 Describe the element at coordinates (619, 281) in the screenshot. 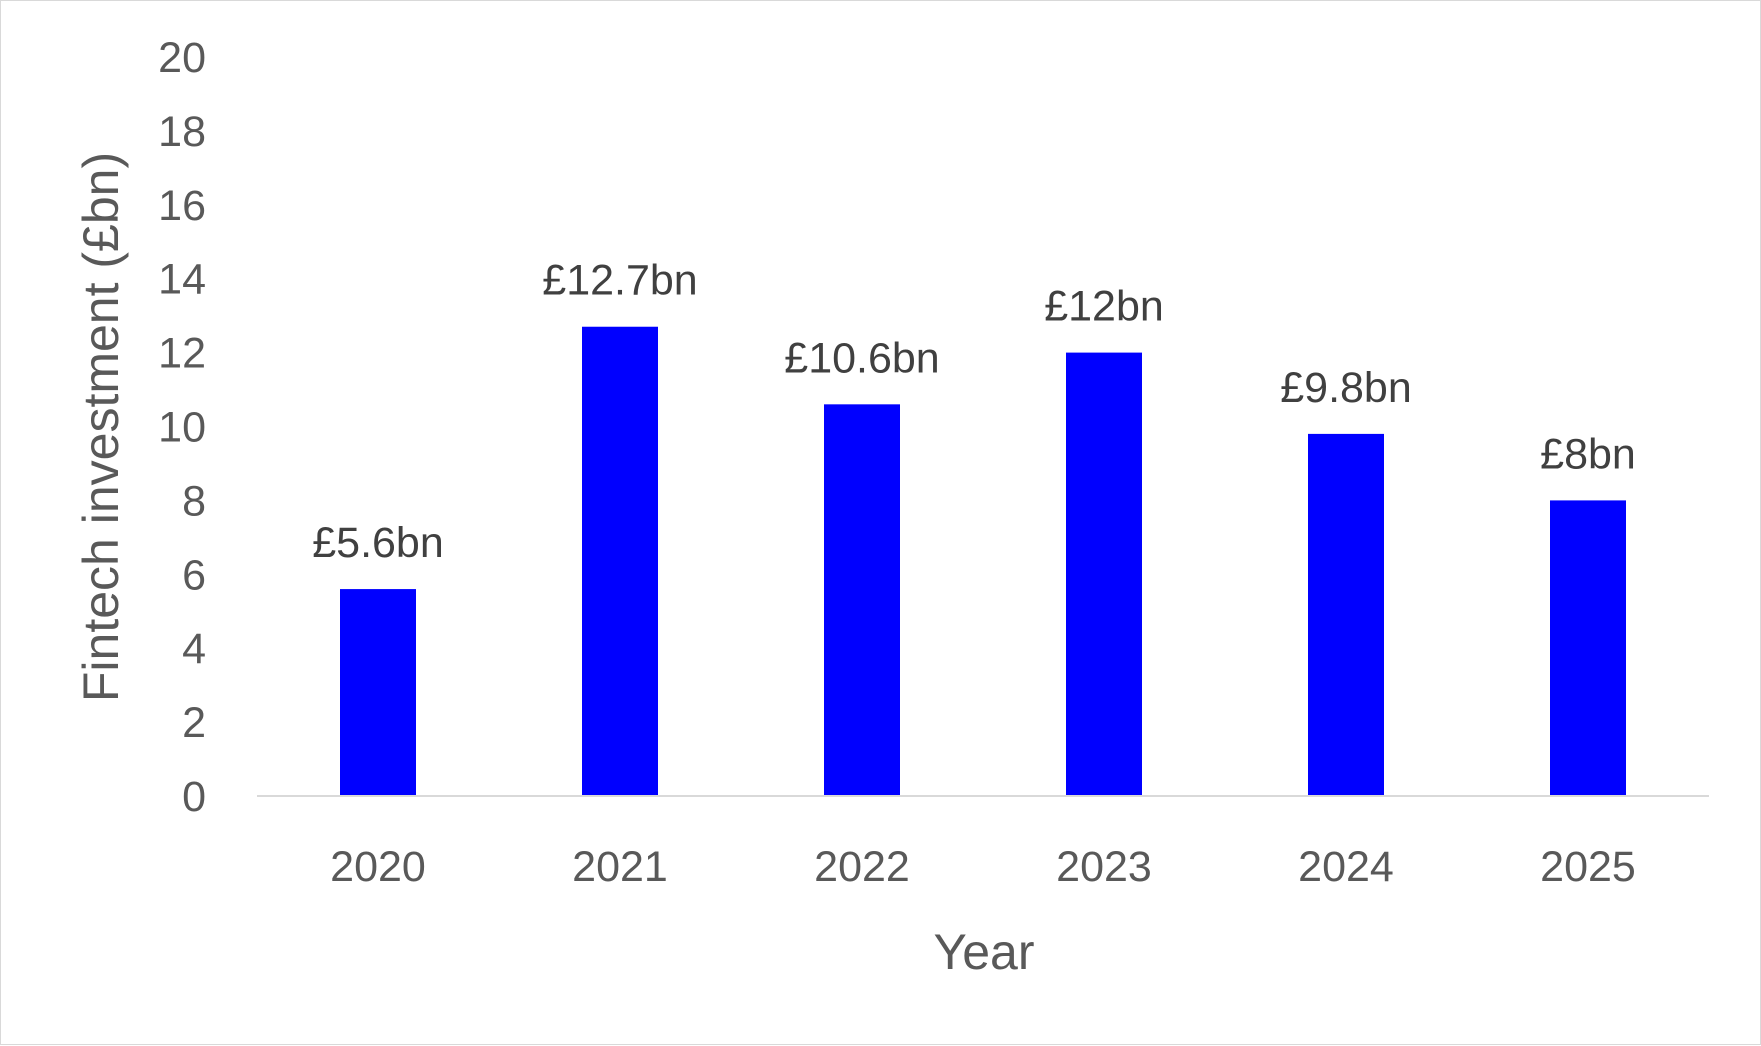

I see `data-label-2021: £12.7bn` at that location.